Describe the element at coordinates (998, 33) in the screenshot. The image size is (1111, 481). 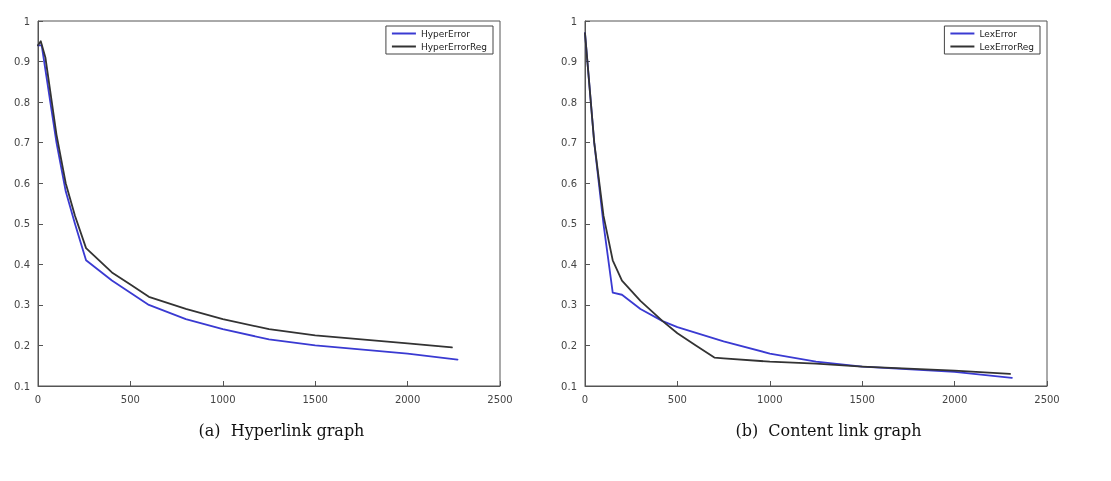
I see `legend-label: LexError` at that location.